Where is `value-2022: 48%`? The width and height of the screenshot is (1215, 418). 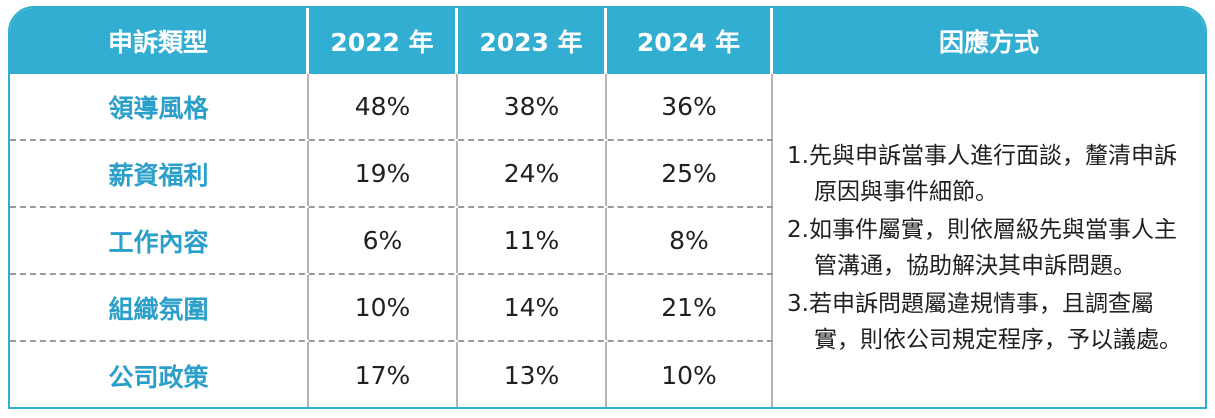
value-2022: 48% is located at coordinates (383, 106).